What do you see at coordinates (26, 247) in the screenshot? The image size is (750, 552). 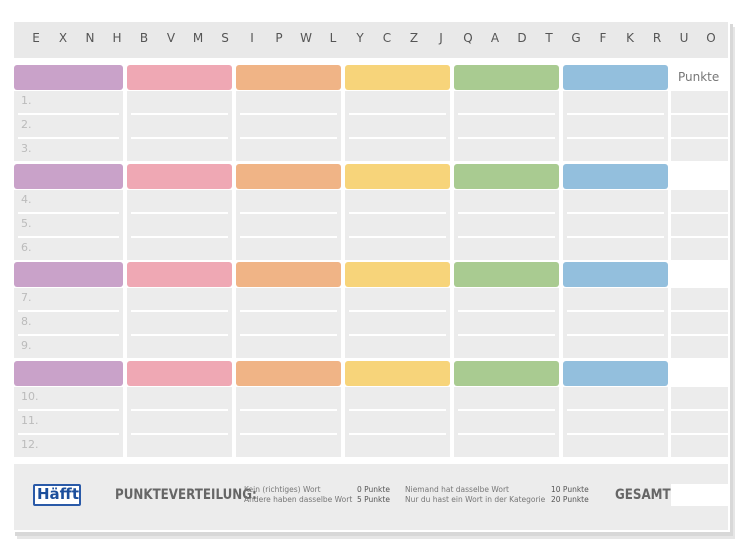 I see `row-number: 6.` at bounding box center [26, 247].